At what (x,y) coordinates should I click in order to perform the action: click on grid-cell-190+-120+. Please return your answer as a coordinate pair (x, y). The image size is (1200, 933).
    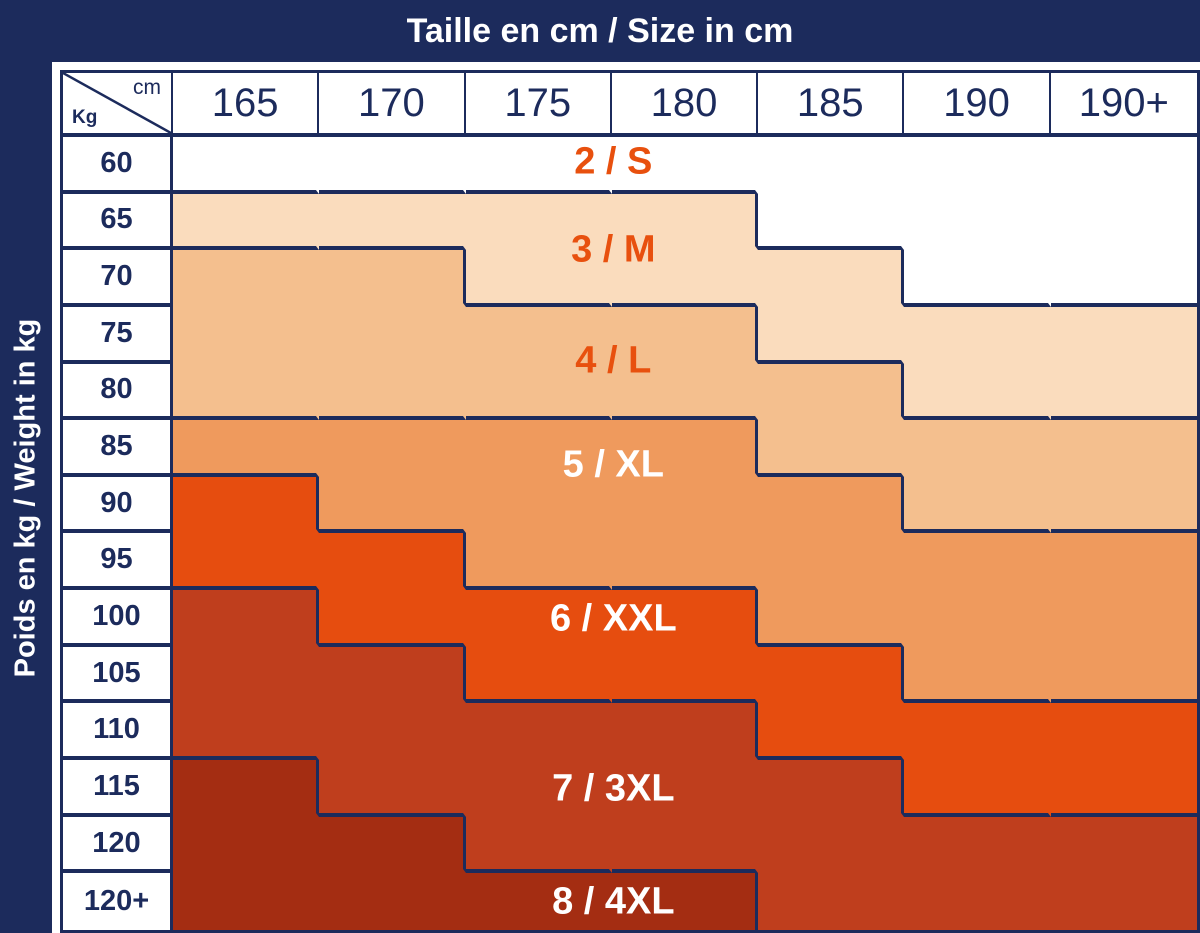
    Looking at the image, I should click on (1123, 901).